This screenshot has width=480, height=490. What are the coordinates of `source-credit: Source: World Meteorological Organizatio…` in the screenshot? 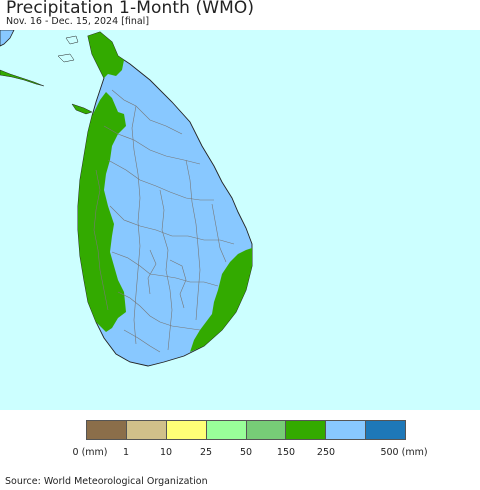 It's located at (106, 481).